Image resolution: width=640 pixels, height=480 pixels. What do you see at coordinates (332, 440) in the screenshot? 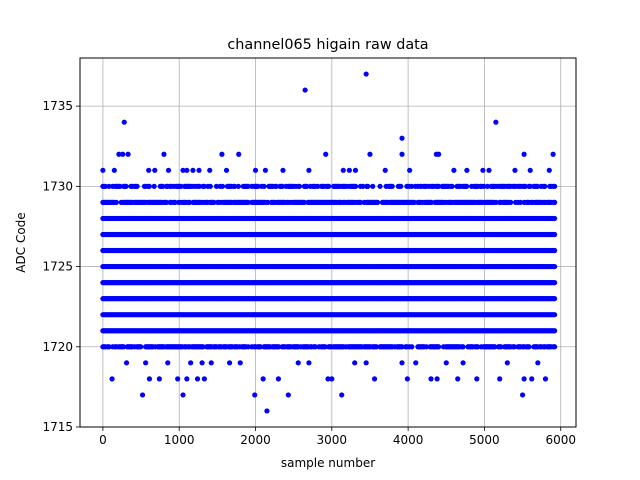
I see `x-tick-label: 3000` at bounding box center [332, 440].